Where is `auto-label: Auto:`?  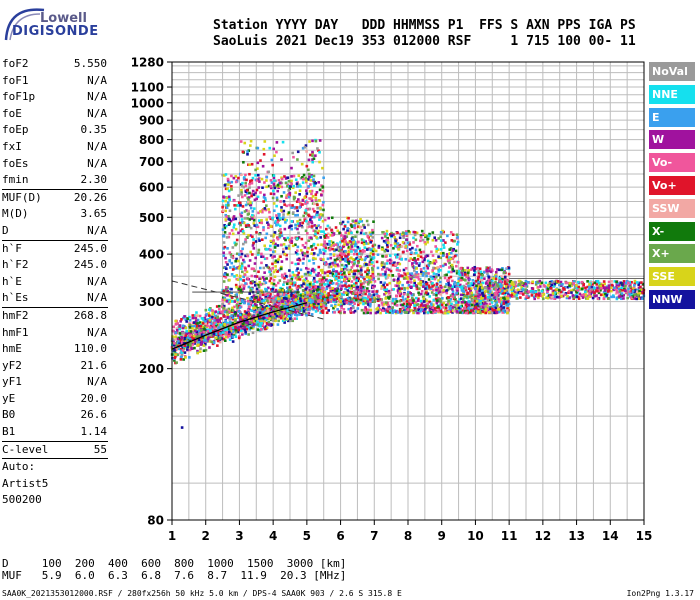 auto-label: Auto: is located at coordinates (19, 467).